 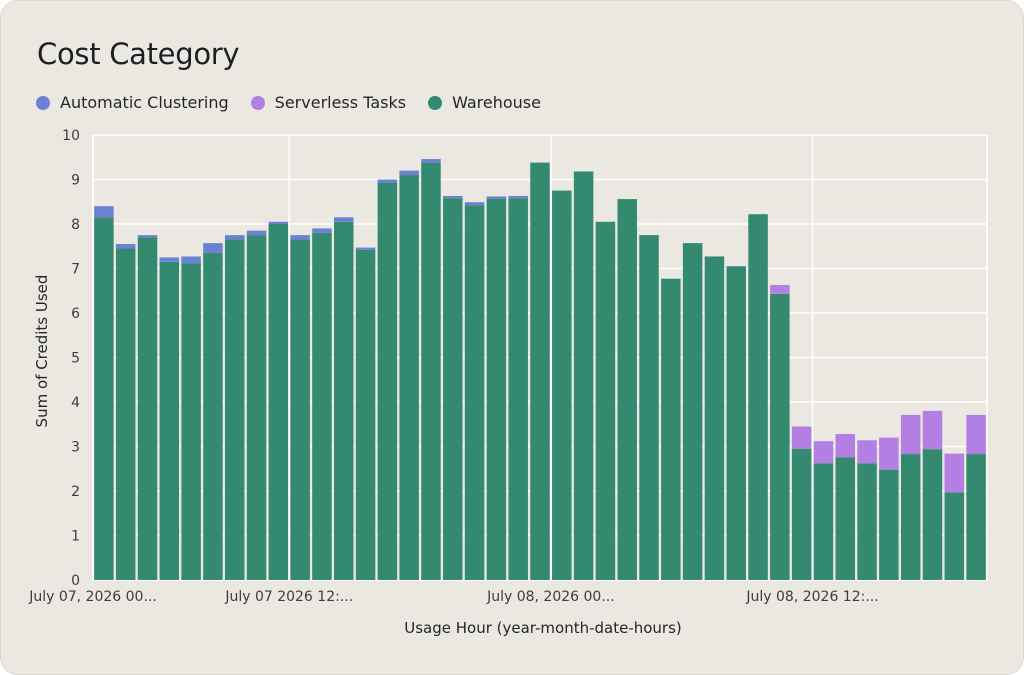 What do you see at coordinates (75, 448) in the screenshot?
I see `y-tick-label: 3` at bounding box center [75, 448].